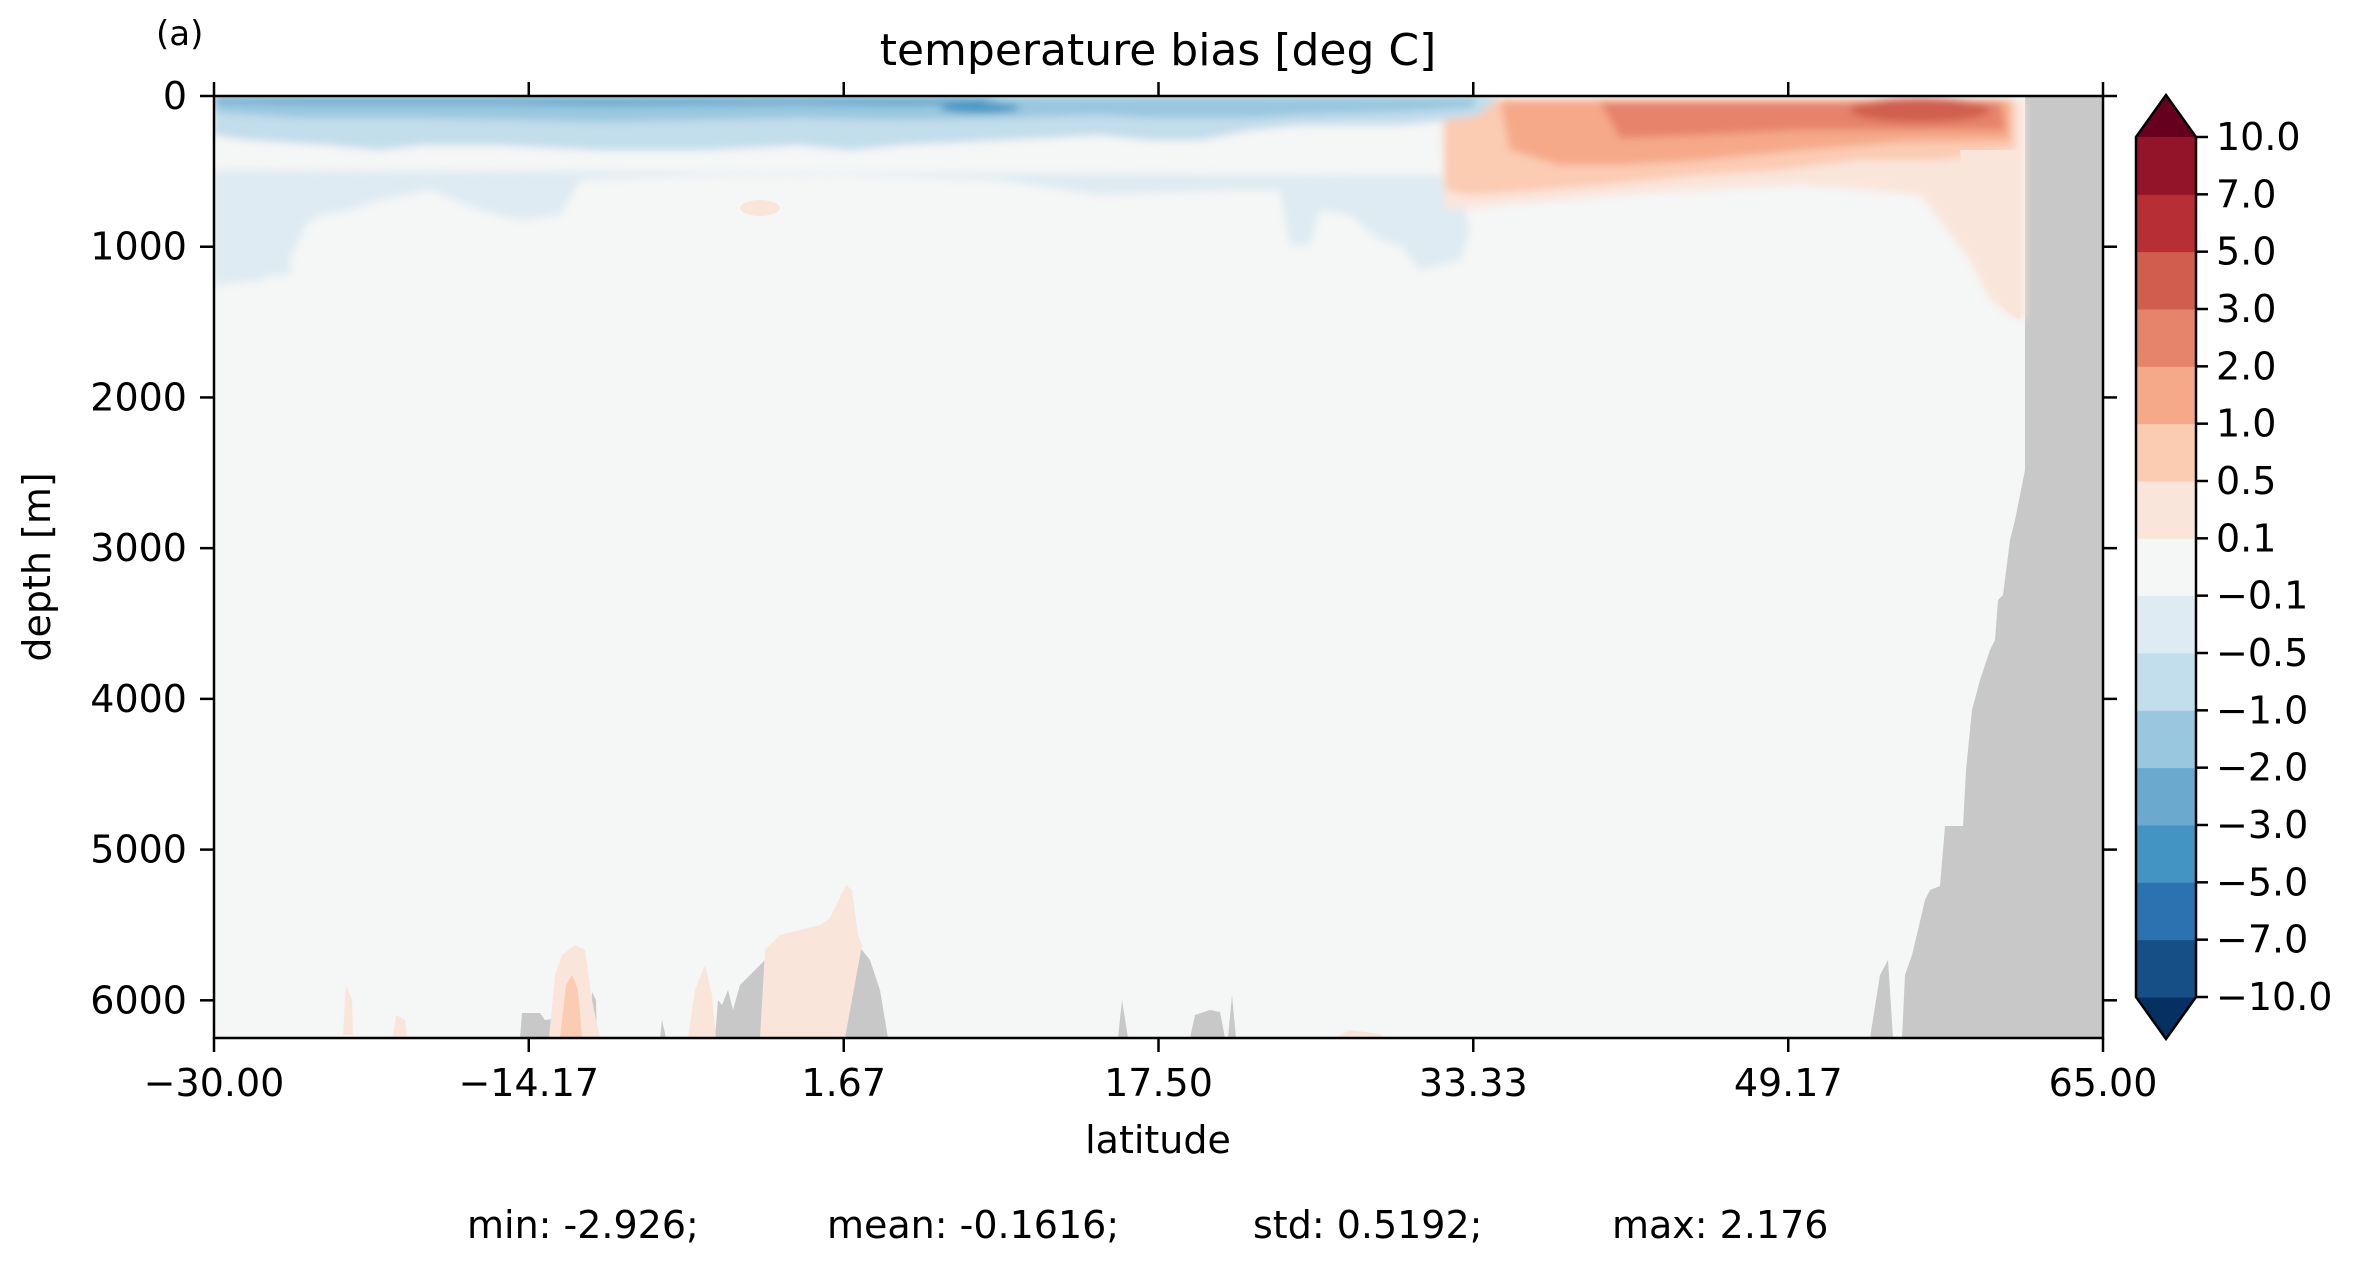  Describe the element at coordinates (2246, 481) in the screenshot. I see `colorbar-tick-label: 0.5` at that location.